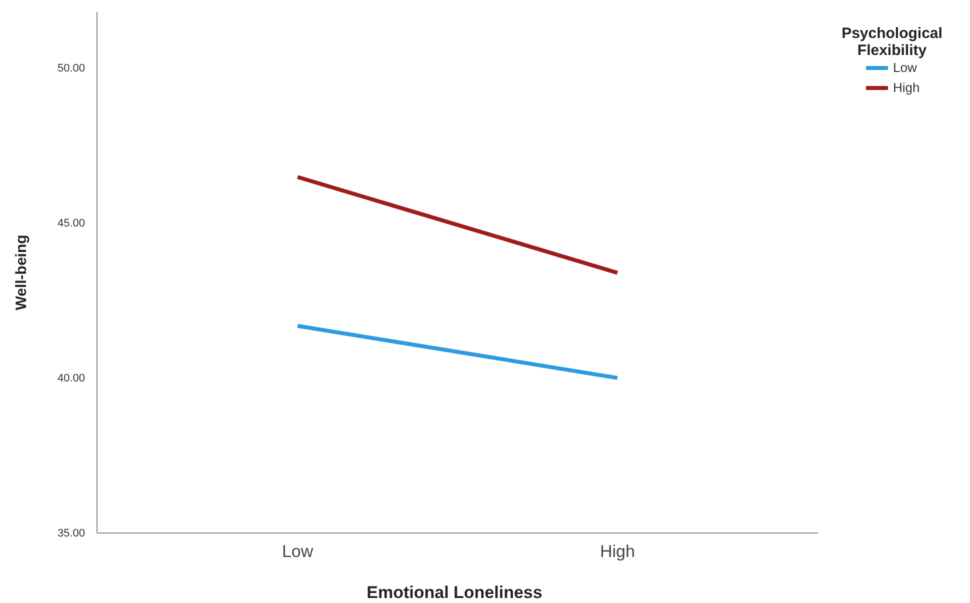 The image size is (970, 603). I want to click on legend-label: Low, so click(905, 67).